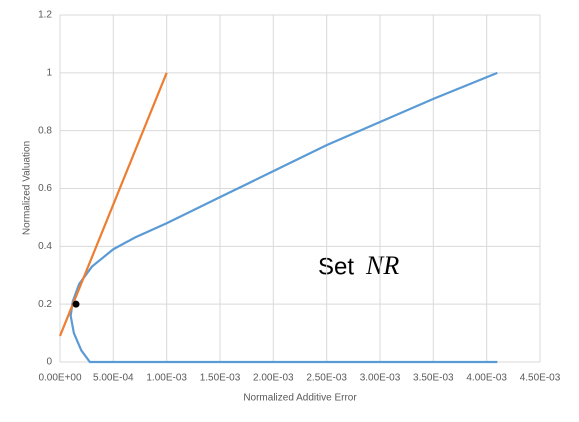 This screenshot has height=422, width=579. I want to click on x-tick-label: 1.50E-03, so click(220, 378).